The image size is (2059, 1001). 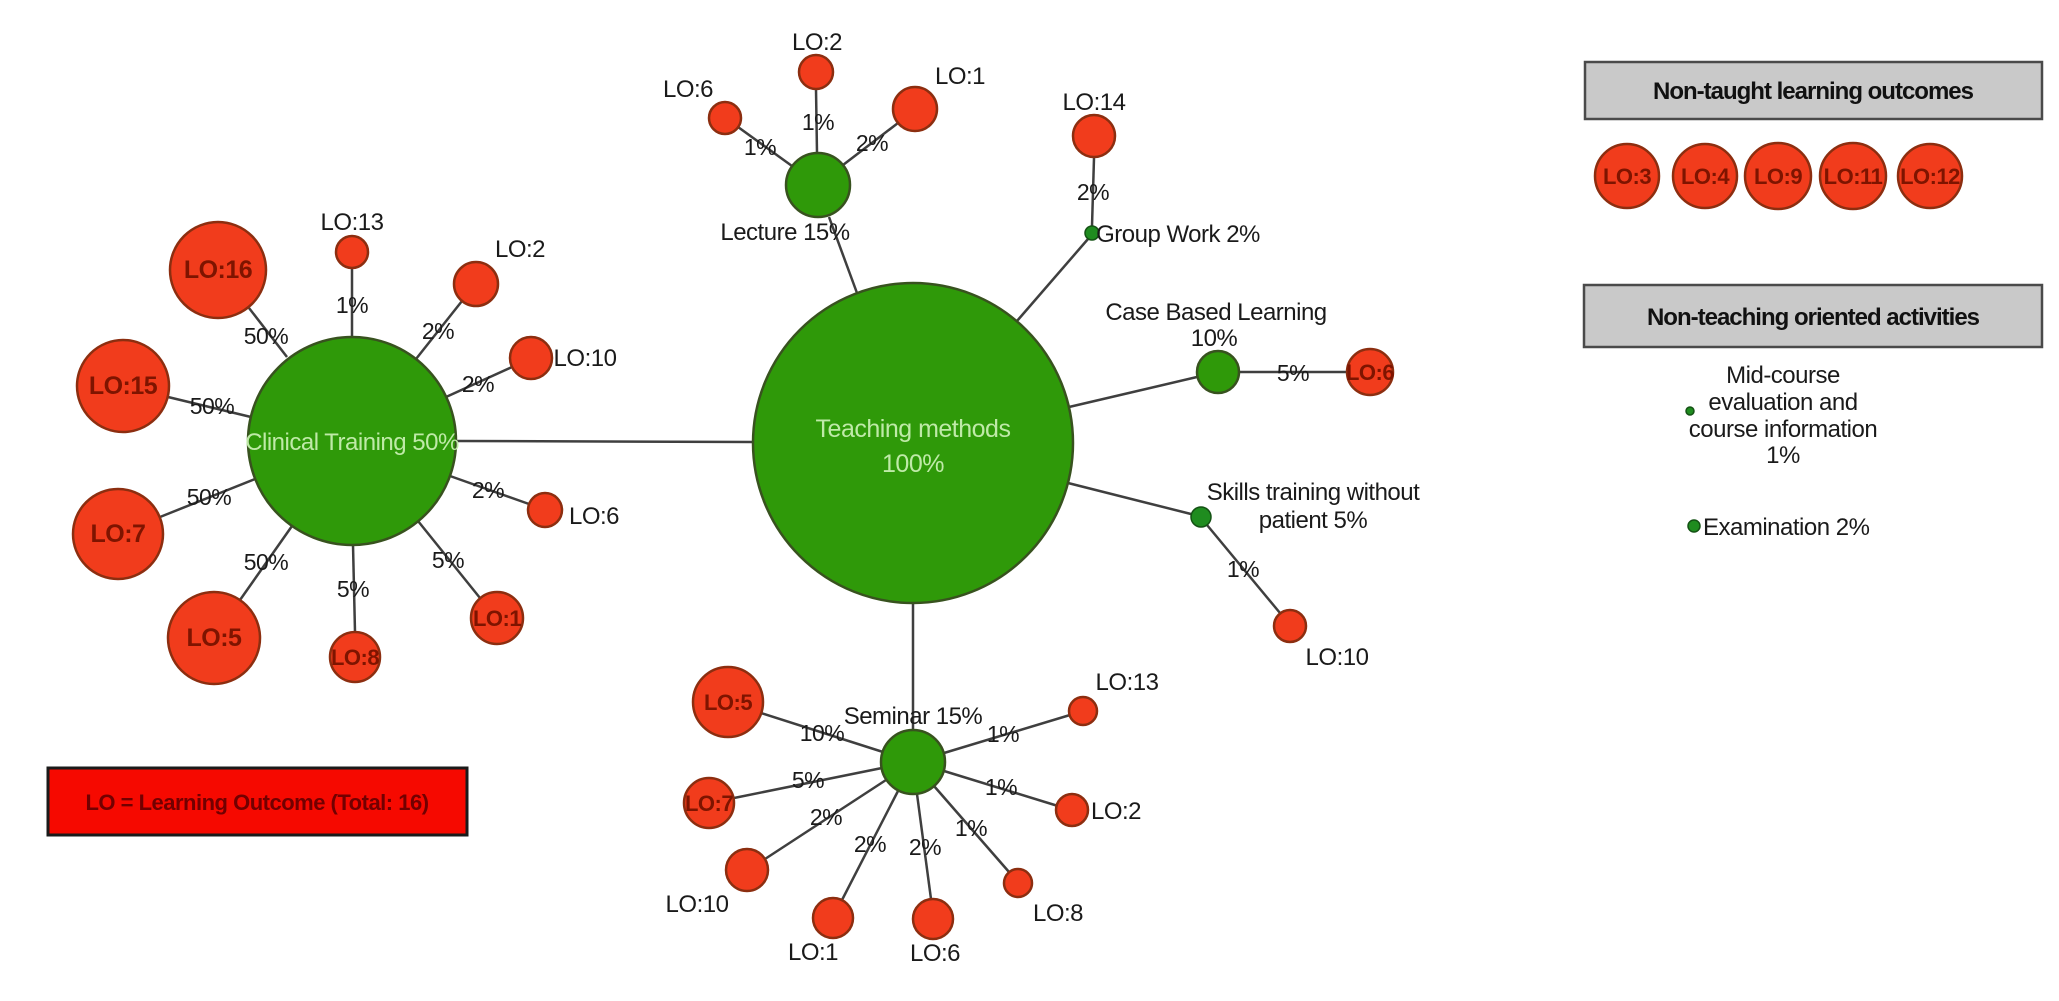 I want to click on edge-pct-label: 10%, so click(x=822, y=733).